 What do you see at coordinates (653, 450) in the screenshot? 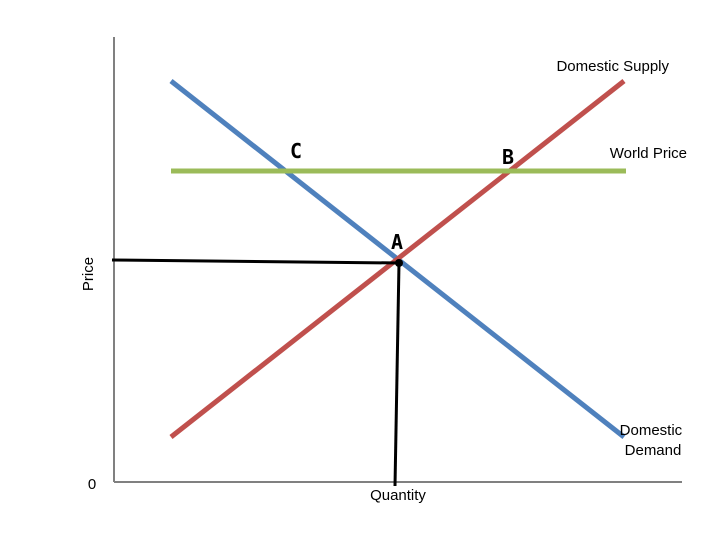
I see `domestic-demand-label-line-2: Demand` at bounding box center [653, 450].